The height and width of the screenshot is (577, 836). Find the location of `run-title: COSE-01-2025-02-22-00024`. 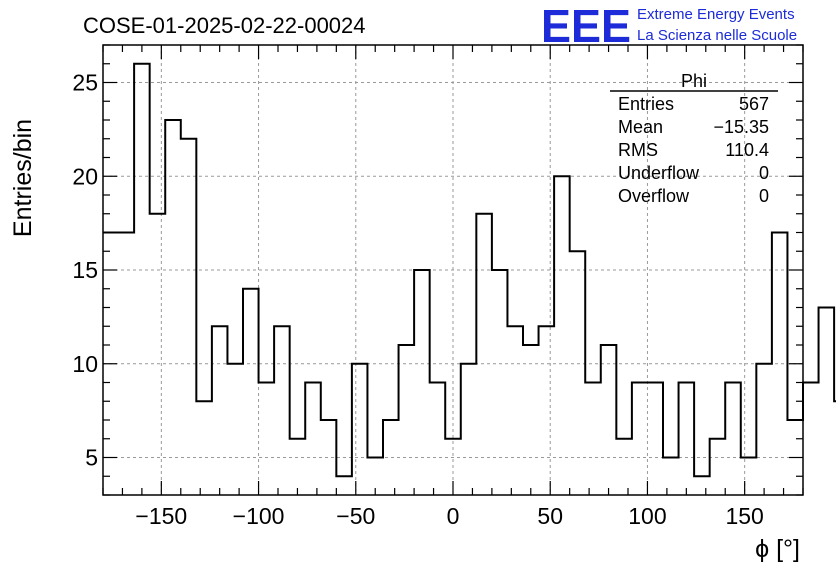

run-title: COSE-01-2025-02-22-00024 is located at coordinates (224, 25).